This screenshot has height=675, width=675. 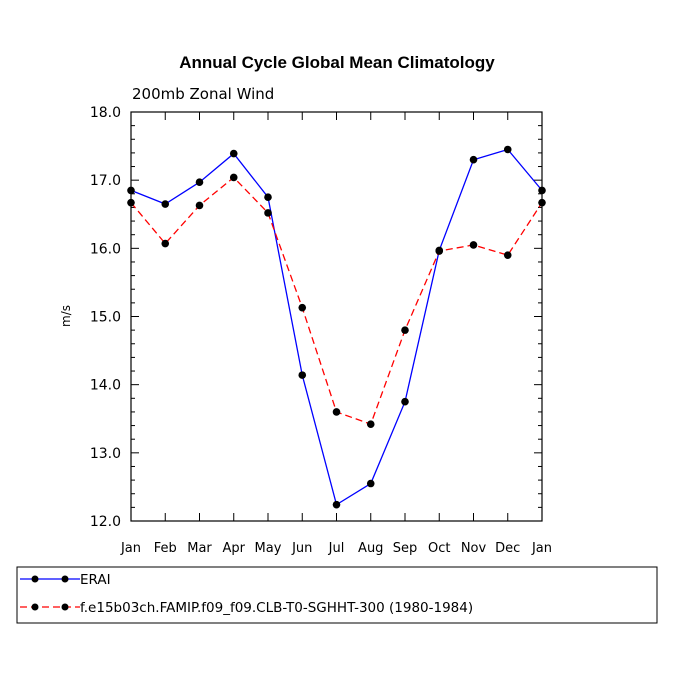 What do you see at coordinates (370, 548) in the screenshot?
I see `x-tick-label: Aug` at bounding box center [370, 548].